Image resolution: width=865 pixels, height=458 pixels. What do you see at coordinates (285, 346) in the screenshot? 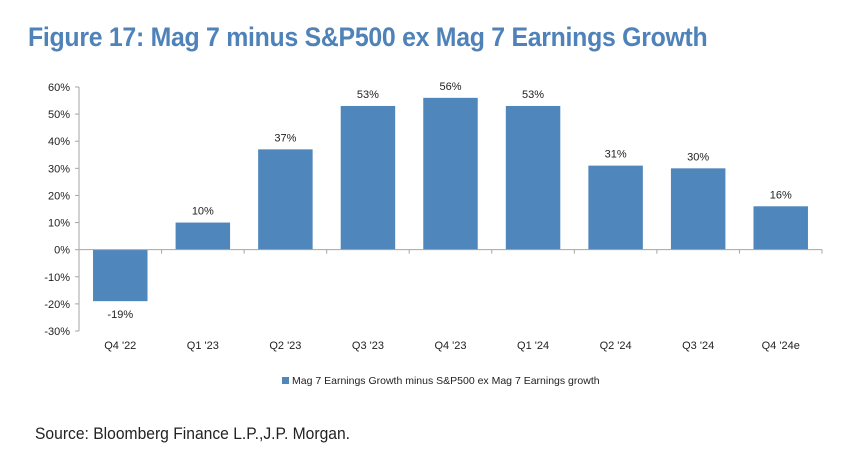
I see `x-tick-label: Q2 '23` at bounding box center [285, 346].